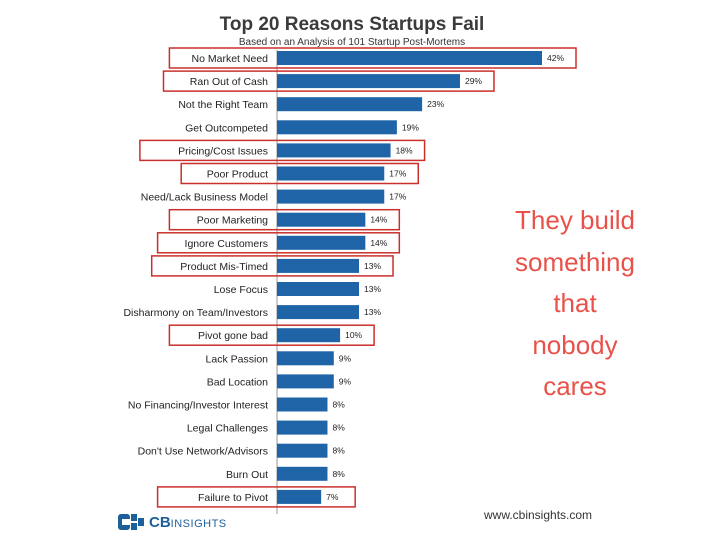 This screenshot has height=540, width=720. Describe the element at coordinates (538, 515) in the screenshot. I see `website-url: www.cbinsights.com` at that location.